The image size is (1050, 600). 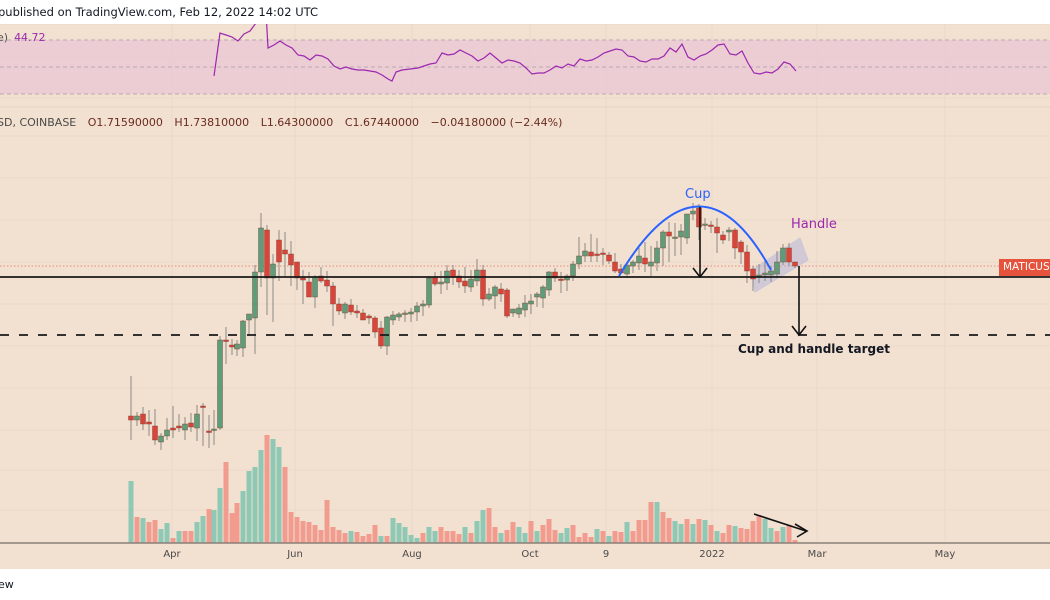 What do you see at coordinates (814, 349) in the screenshot?
I see `target-annotation: Cup and handle target` at bounding box center [814, 349].